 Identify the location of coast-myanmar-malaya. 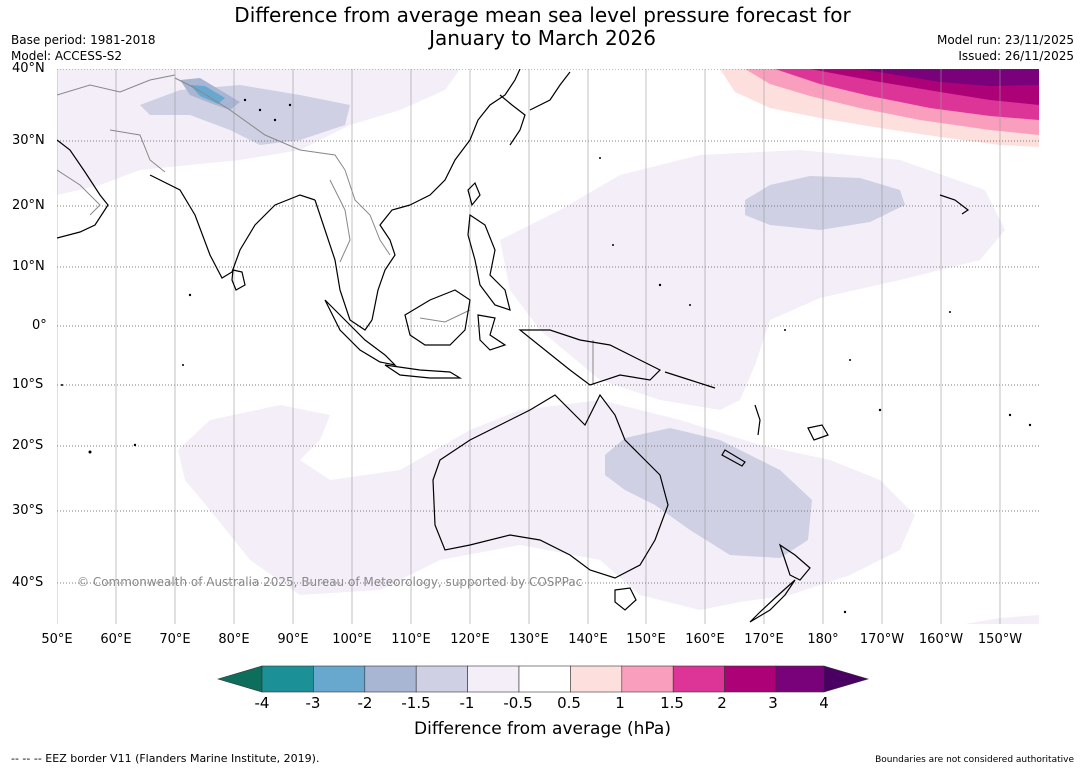
(343, 265).